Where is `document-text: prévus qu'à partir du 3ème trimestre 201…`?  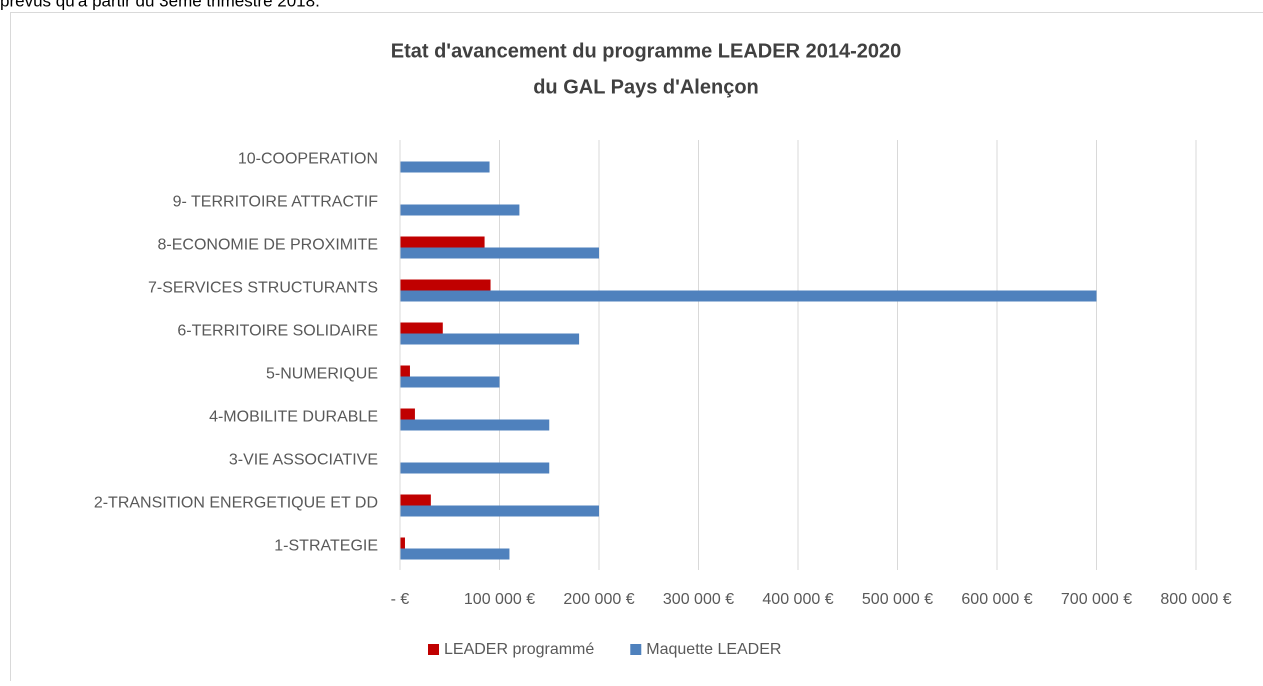 document-text: prévus qu'à partir du 3ème trimestre 201… is located at coordinates (160, 5).